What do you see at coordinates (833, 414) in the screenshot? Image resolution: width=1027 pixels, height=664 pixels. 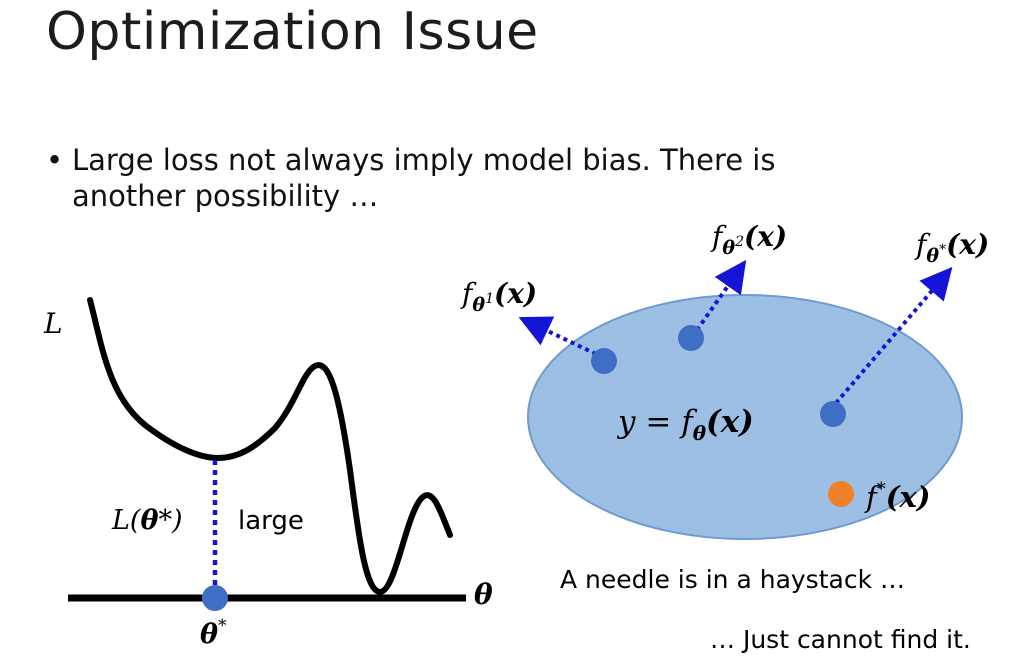 I see `point-theta-star` at bounding box center [833, 414].